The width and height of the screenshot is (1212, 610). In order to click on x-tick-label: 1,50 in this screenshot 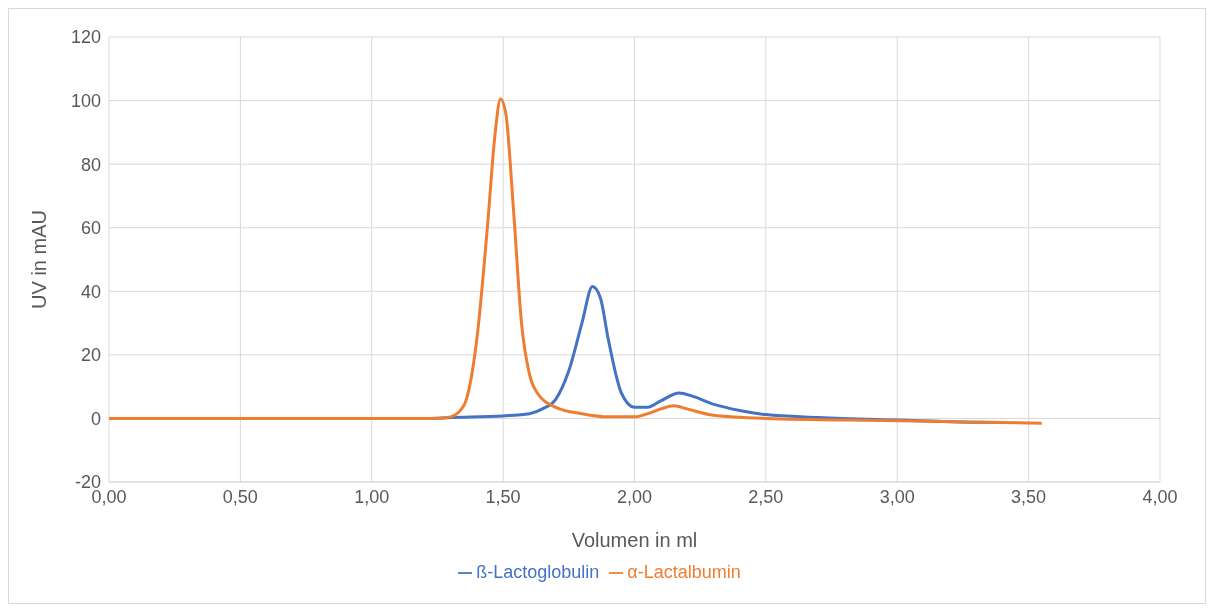, I will do `click(503, 496)`.